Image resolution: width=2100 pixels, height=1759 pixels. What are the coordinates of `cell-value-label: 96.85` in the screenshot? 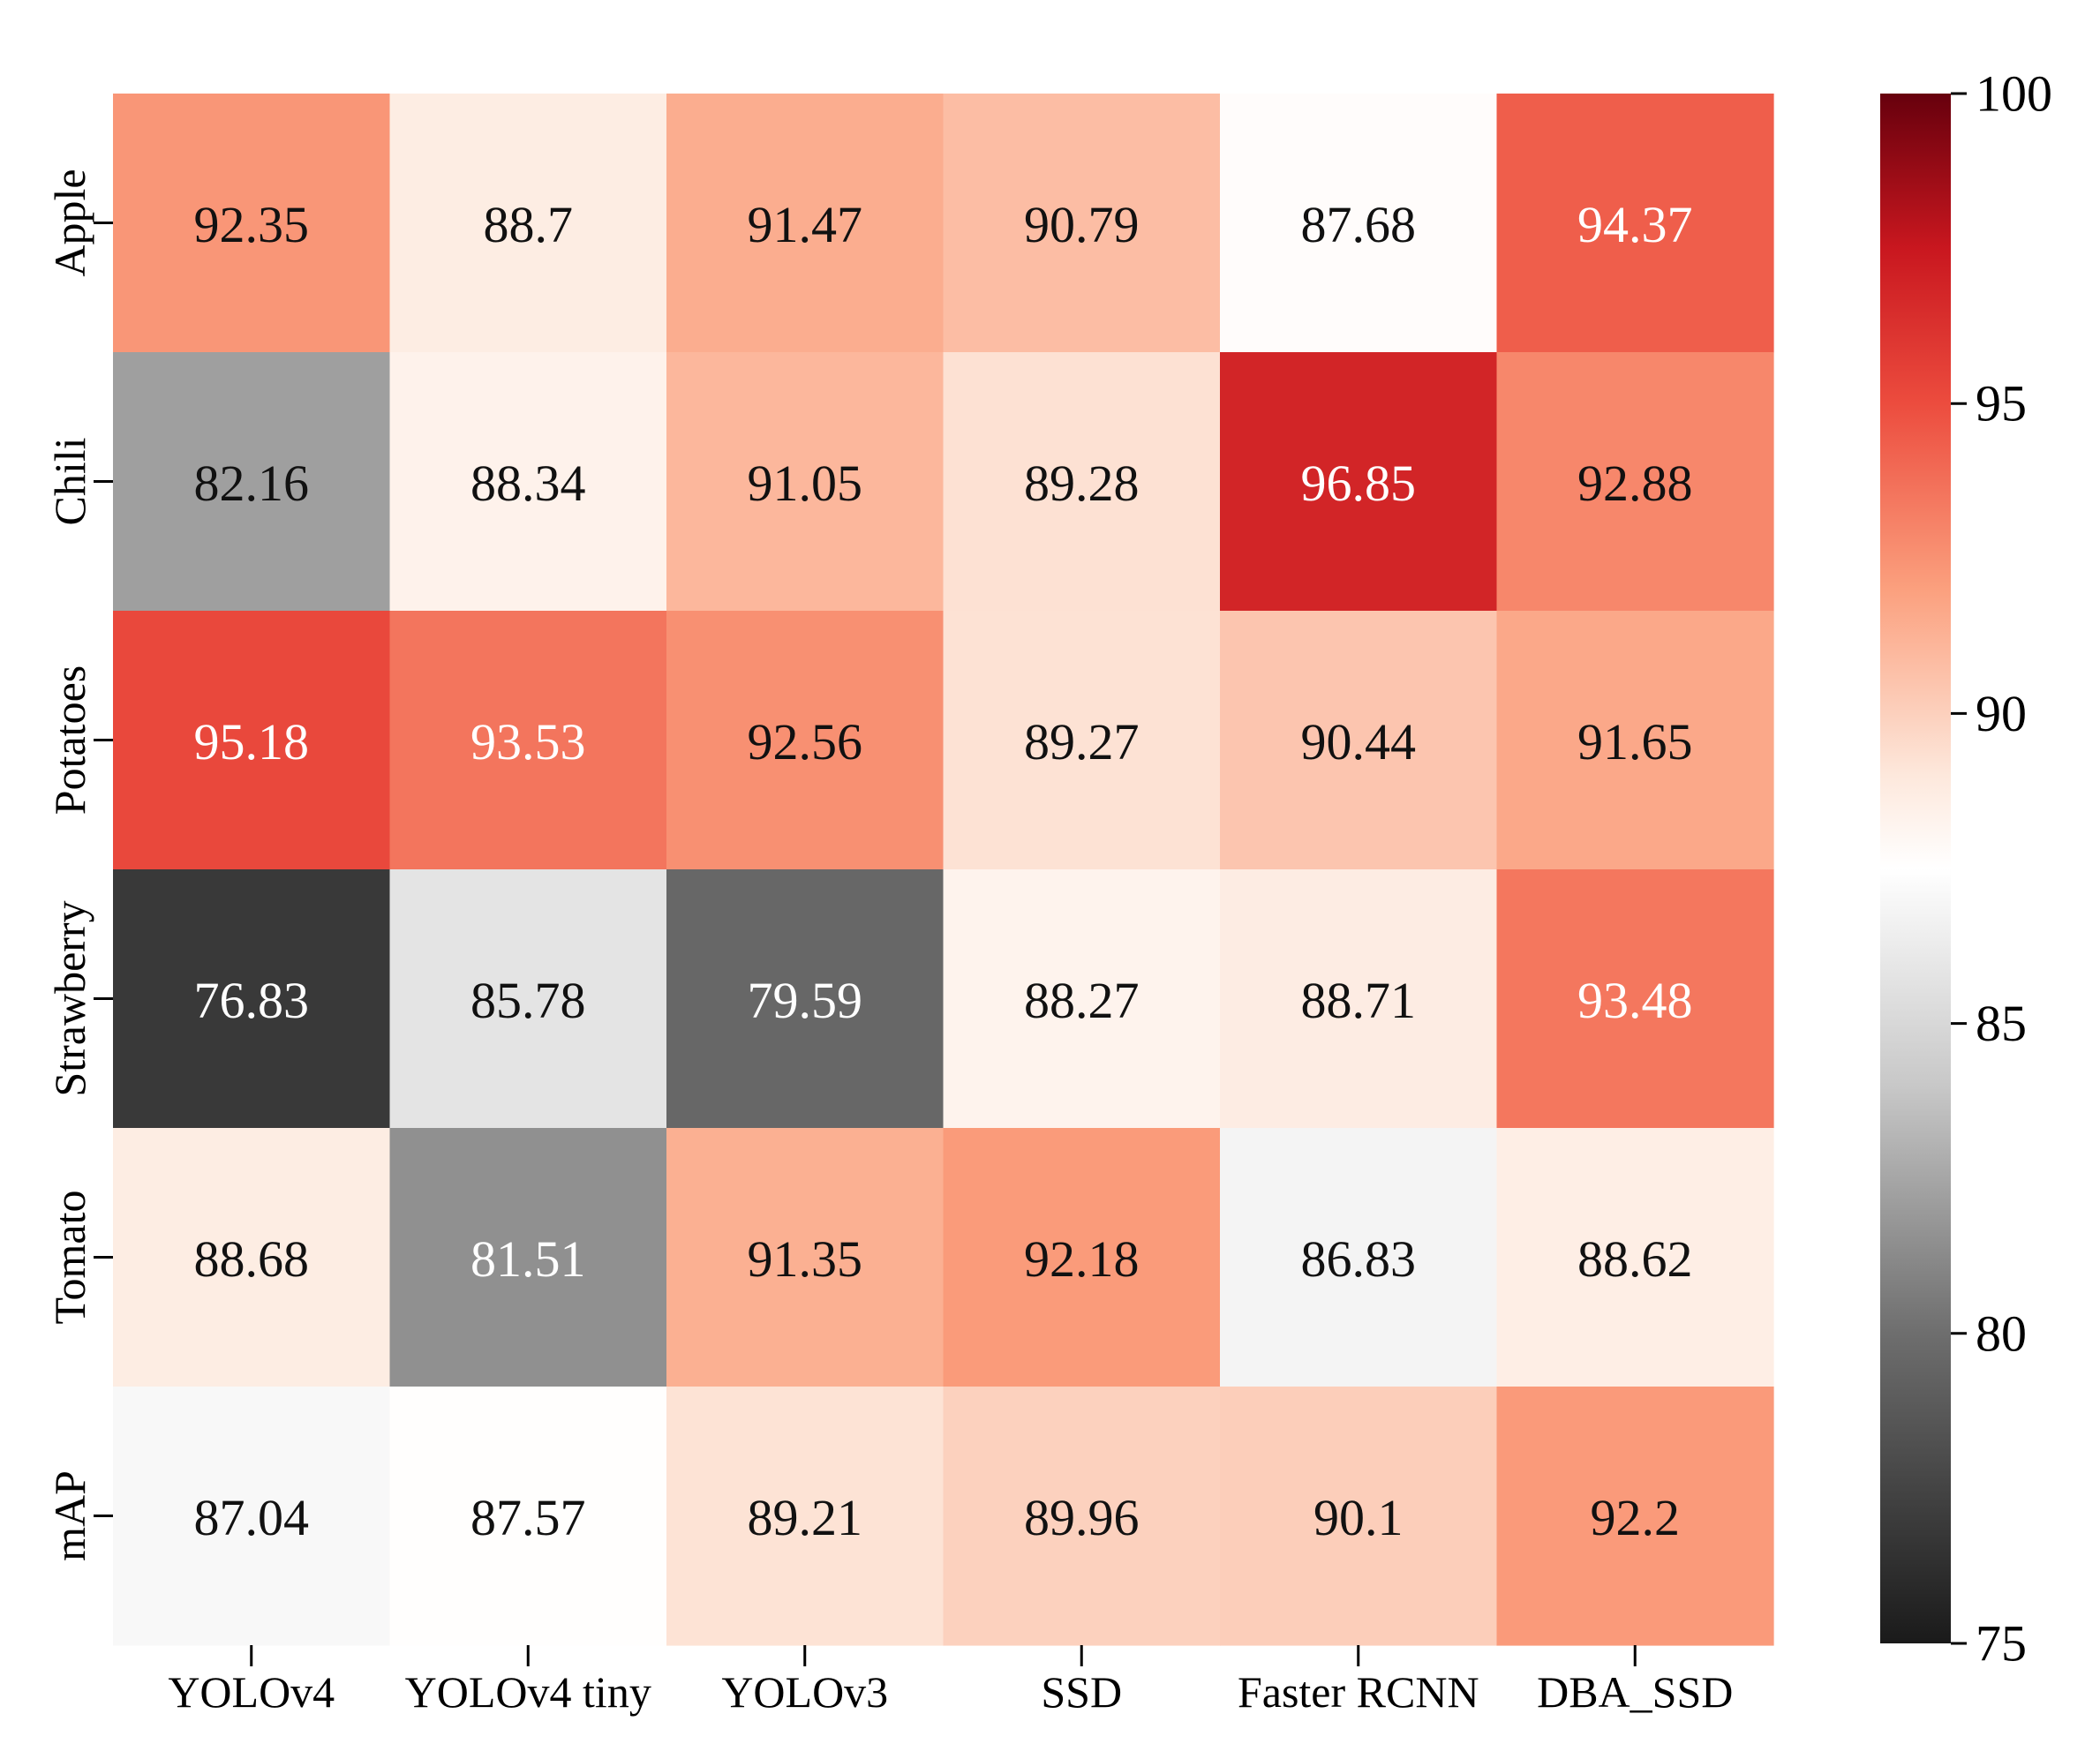 It's located at (1359, 483).